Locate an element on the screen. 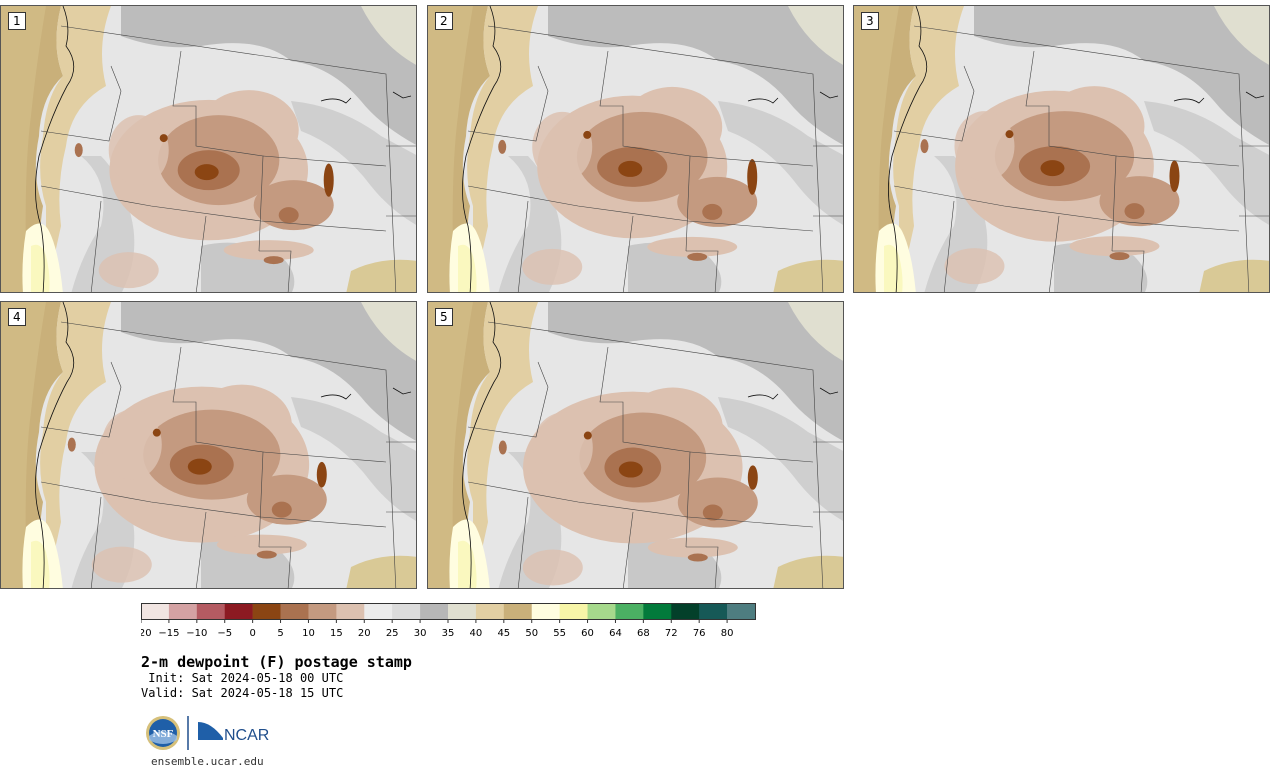 Image resolution: width=1280 pixels, height=773 pixels. colorbar-tick-label: 5 is located at coordinates (280, 633).